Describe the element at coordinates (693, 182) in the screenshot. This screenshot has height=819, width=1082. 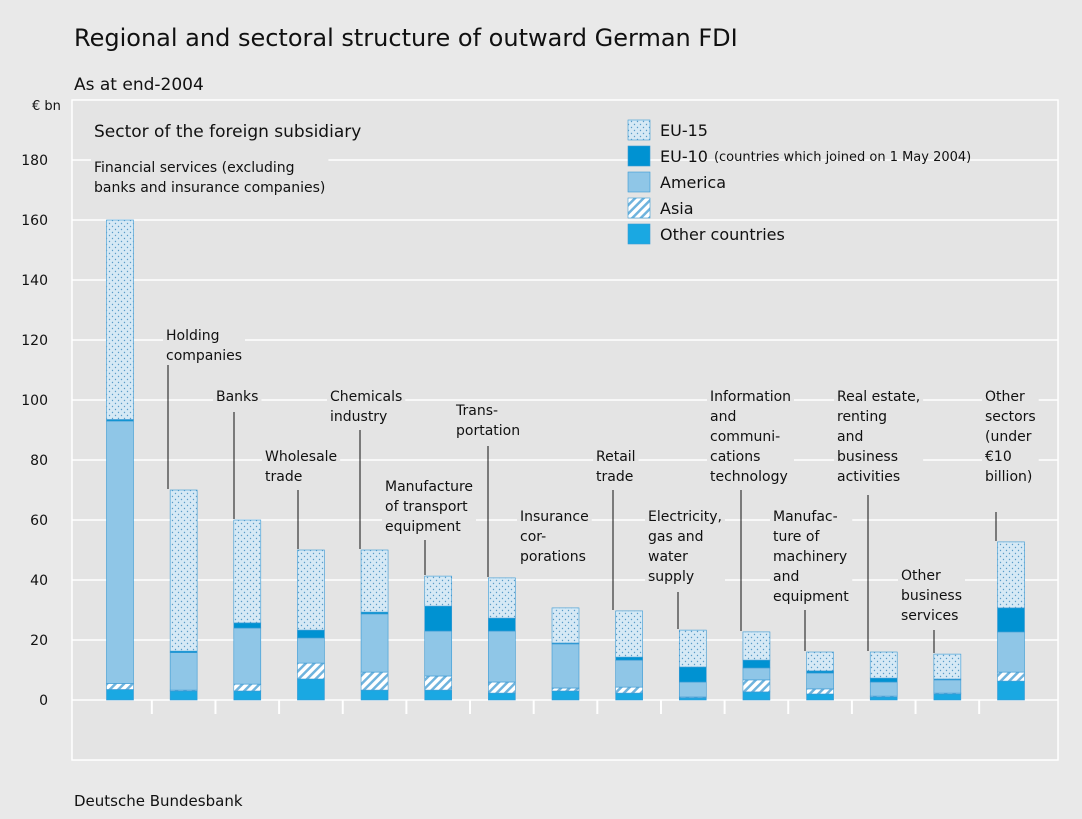
I see `legend-label: America` at that location.